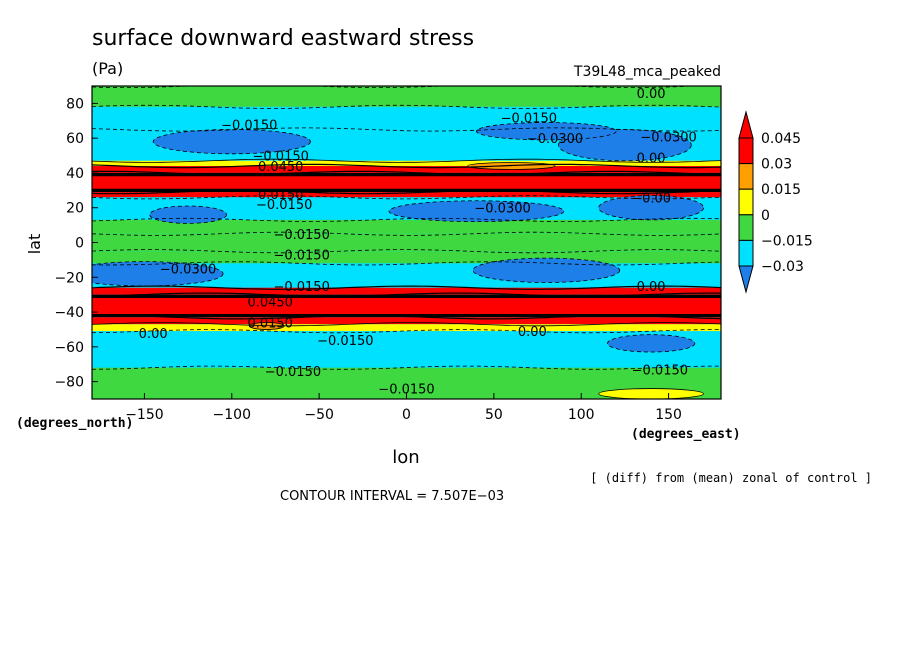 The image size is (904, 654). Describe the element at coordinates (494, 415) in the screenshot. I see `x-tick-label-4: 50` at that location.